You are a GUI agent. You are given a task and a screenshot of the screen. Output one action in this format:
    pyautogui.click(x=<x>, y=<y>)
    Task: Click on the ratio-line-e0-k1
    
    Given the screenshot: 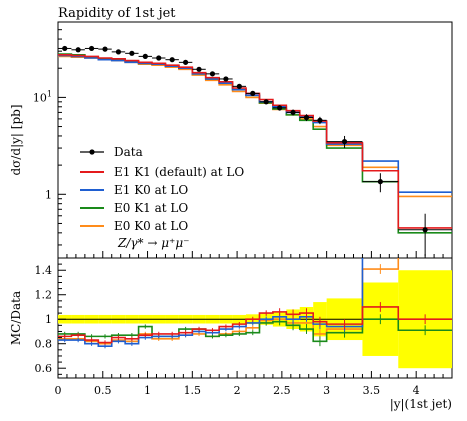 What is the action you would take?
    pyautogui.click(x=255, y=330)
    